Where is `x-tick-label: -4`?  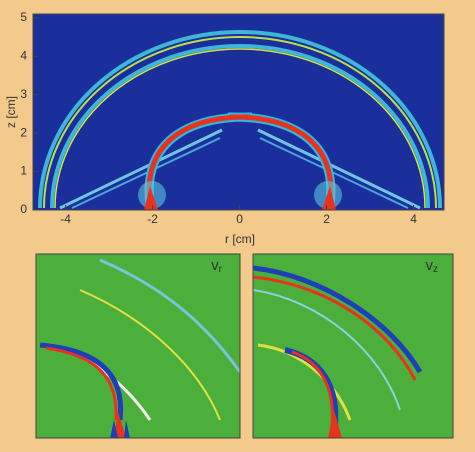
x-tick-label: -4 is located at coordinates (65, 219).